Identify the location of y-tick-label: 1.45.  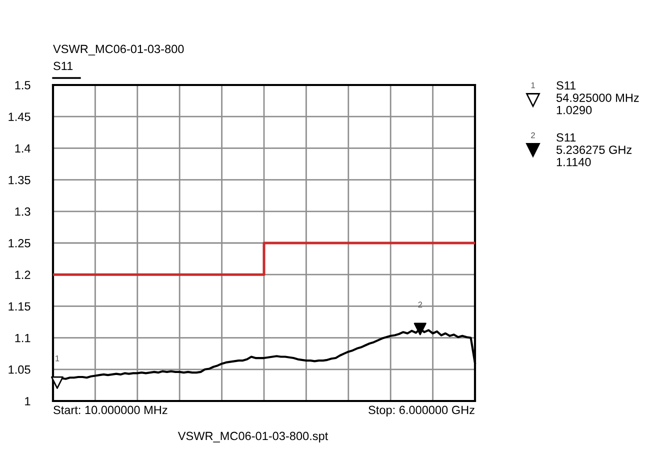
(19, 116).